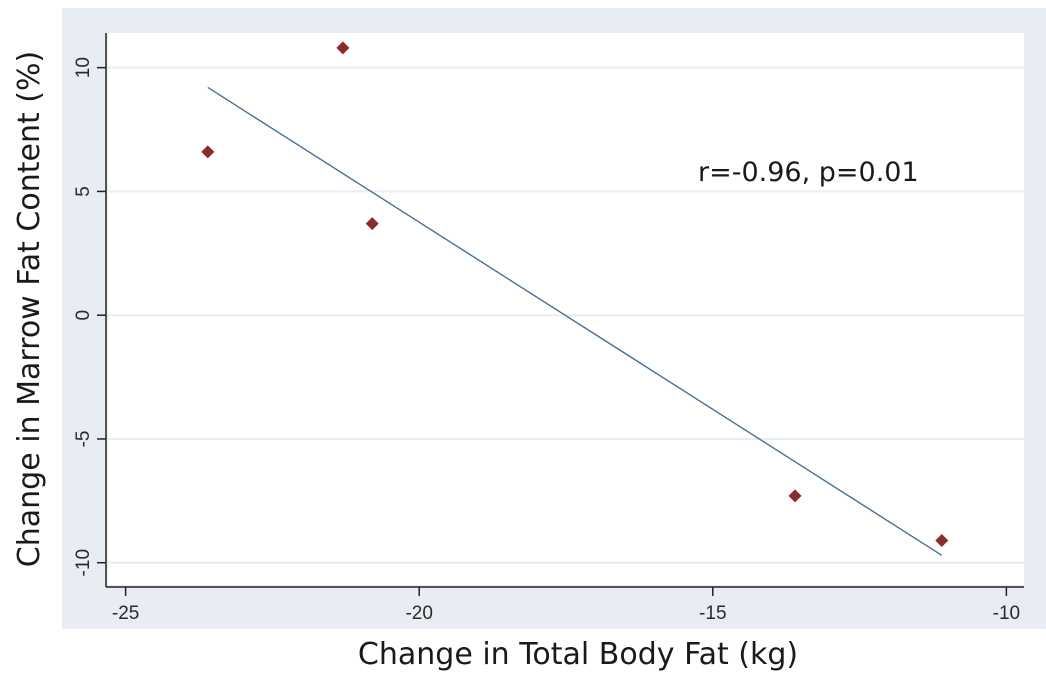  What do you see at coordinates (418, 613) in the screenshot?
I see `x-tick-label: -20` at bounding box center [418, 613].